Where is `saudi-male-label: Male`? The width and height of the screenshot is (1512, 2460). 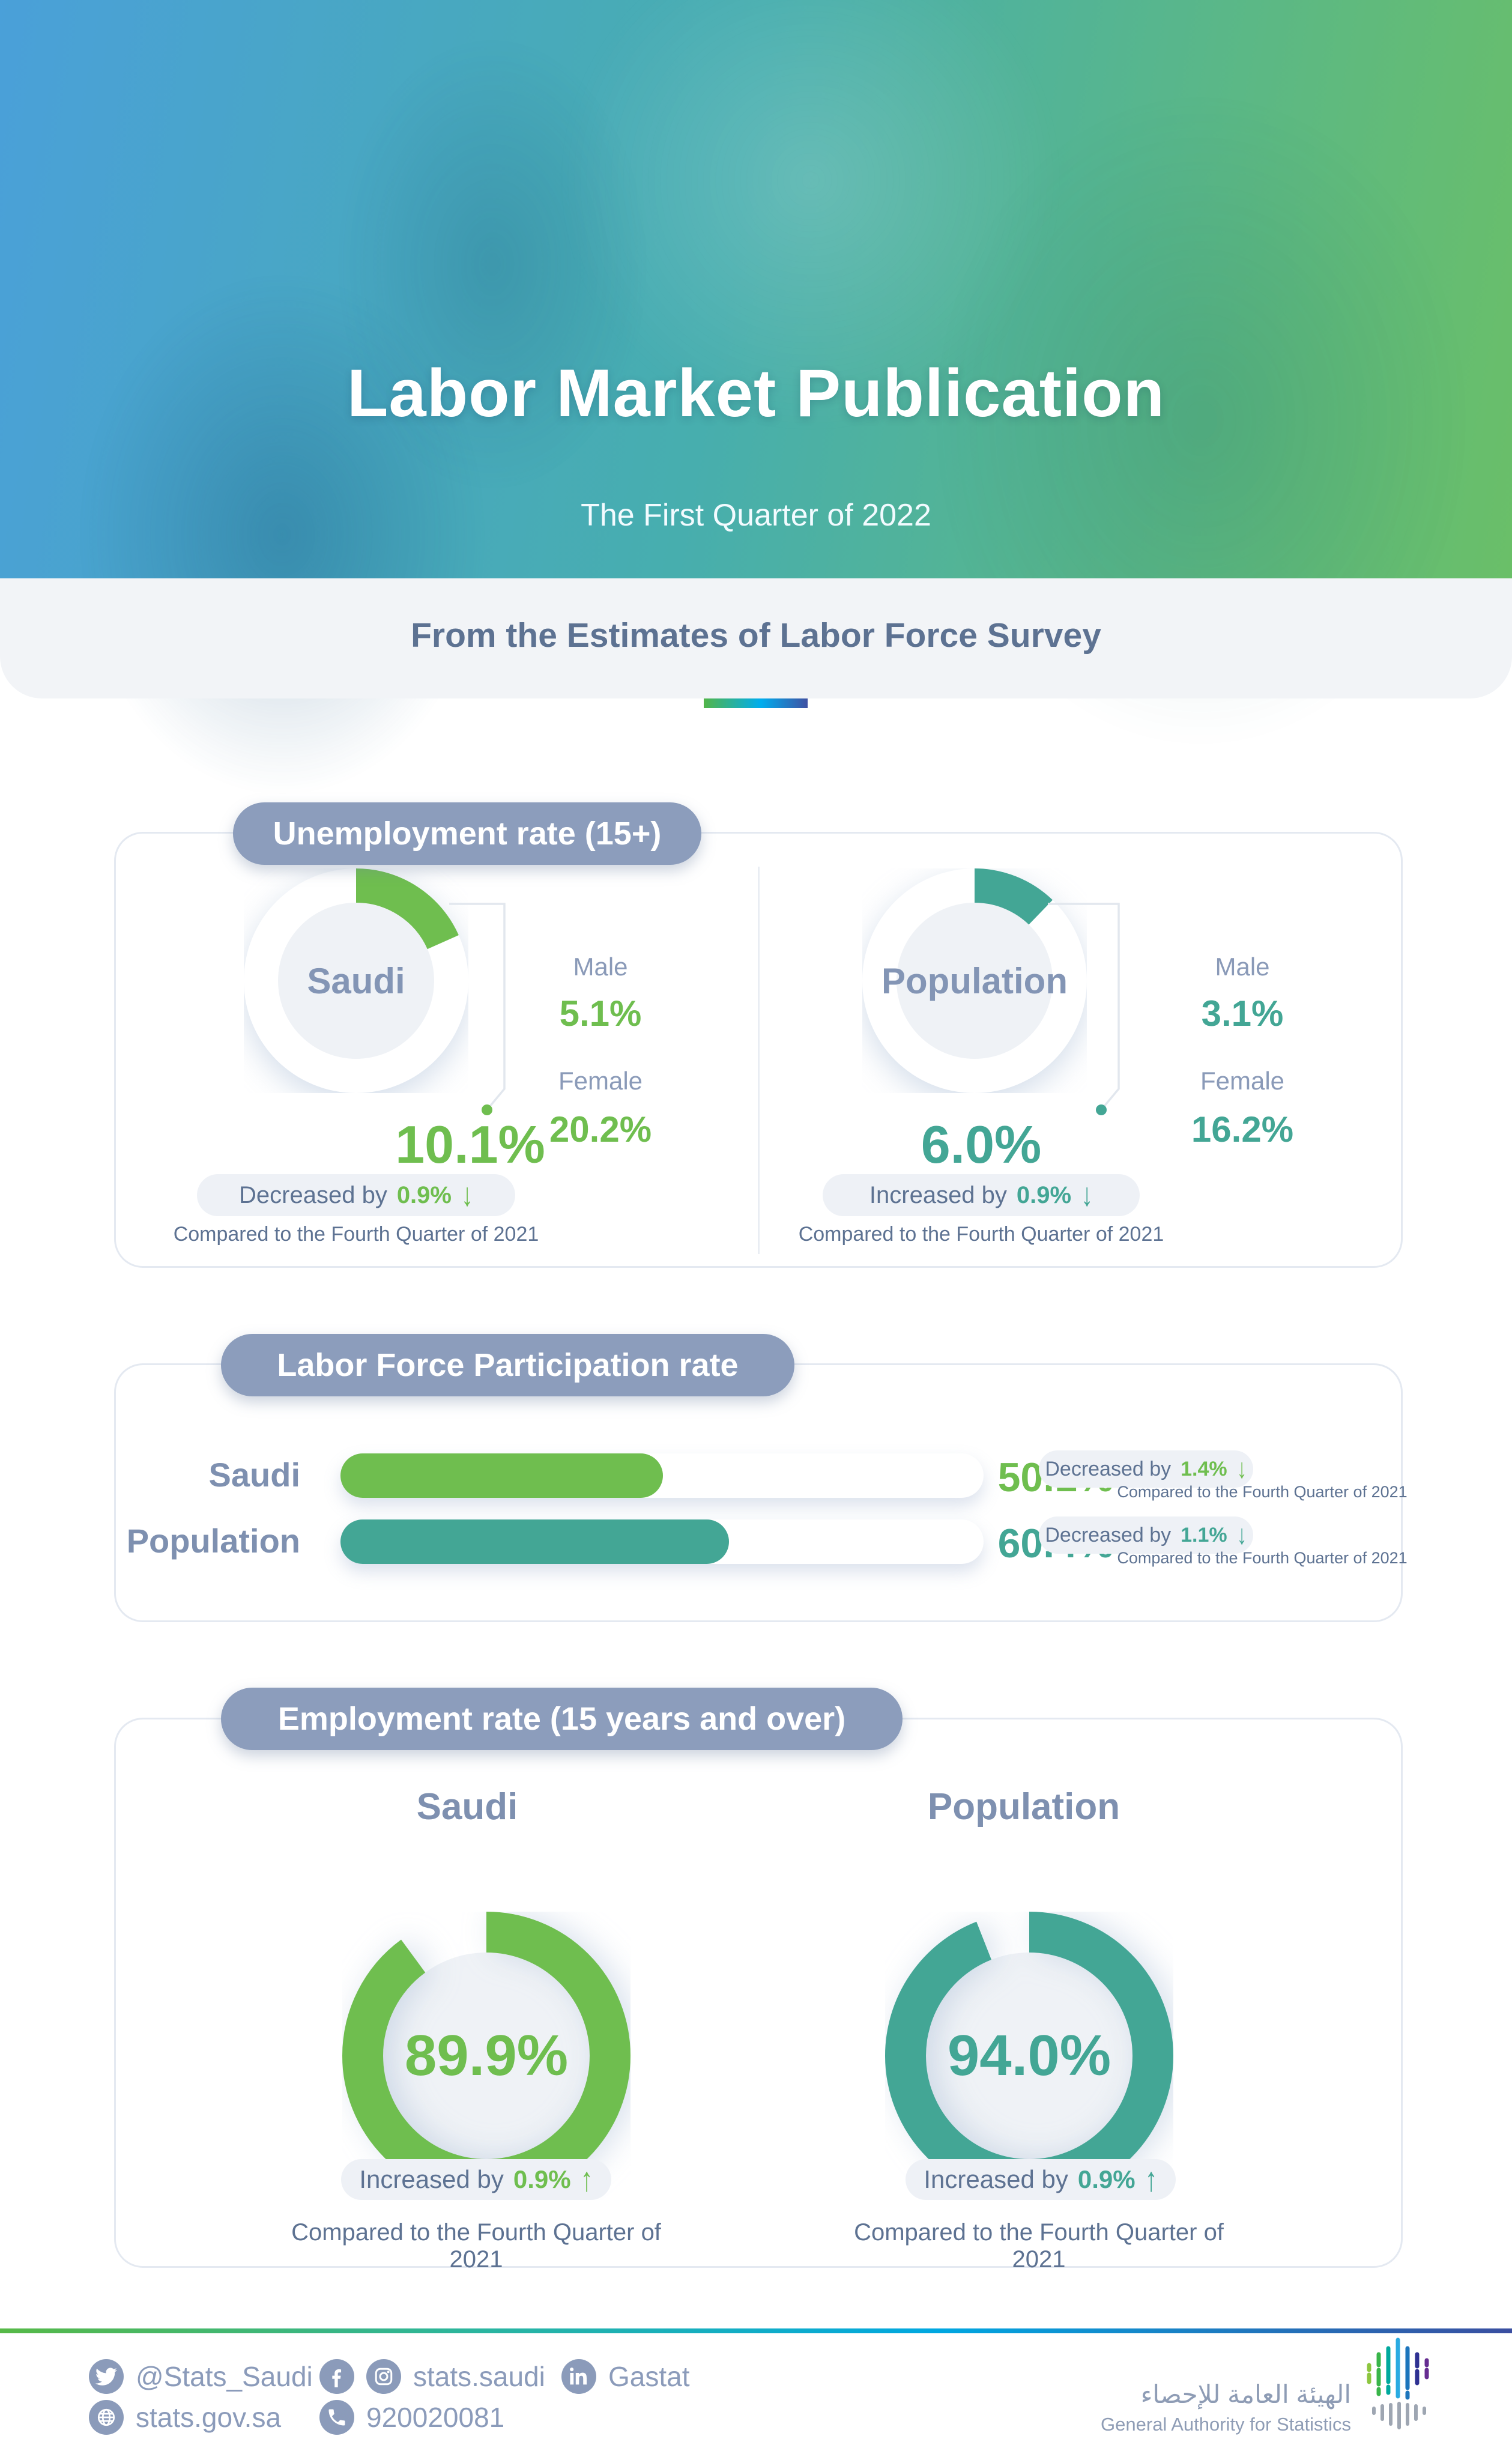 saudi-male-label: Male is located at coordinates (600, 967).